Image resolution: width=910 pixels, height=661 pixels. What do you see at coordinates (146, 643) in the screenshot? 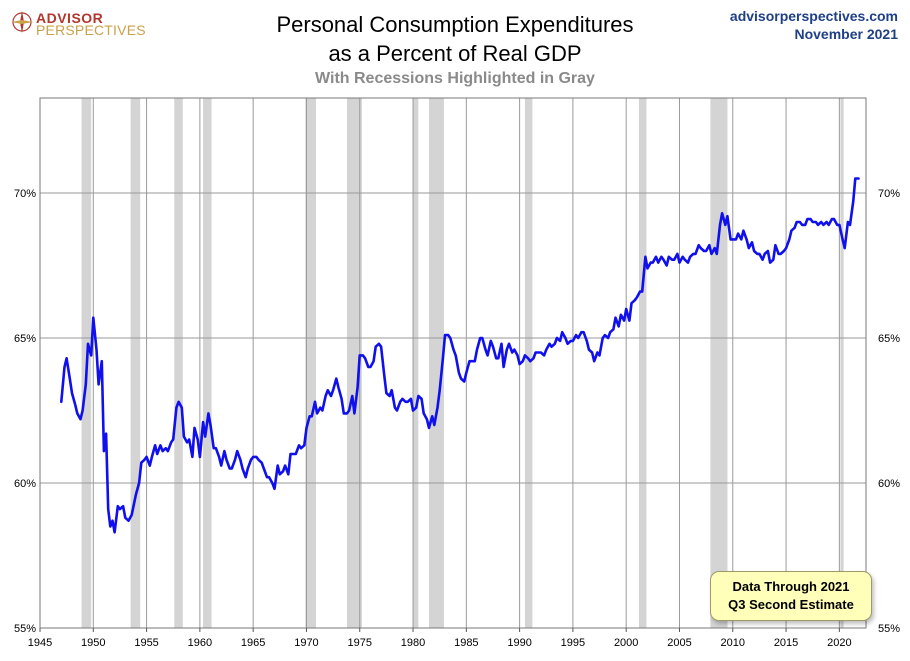
I see `x-tick-label: 1955` at bounding box center [146, 643].